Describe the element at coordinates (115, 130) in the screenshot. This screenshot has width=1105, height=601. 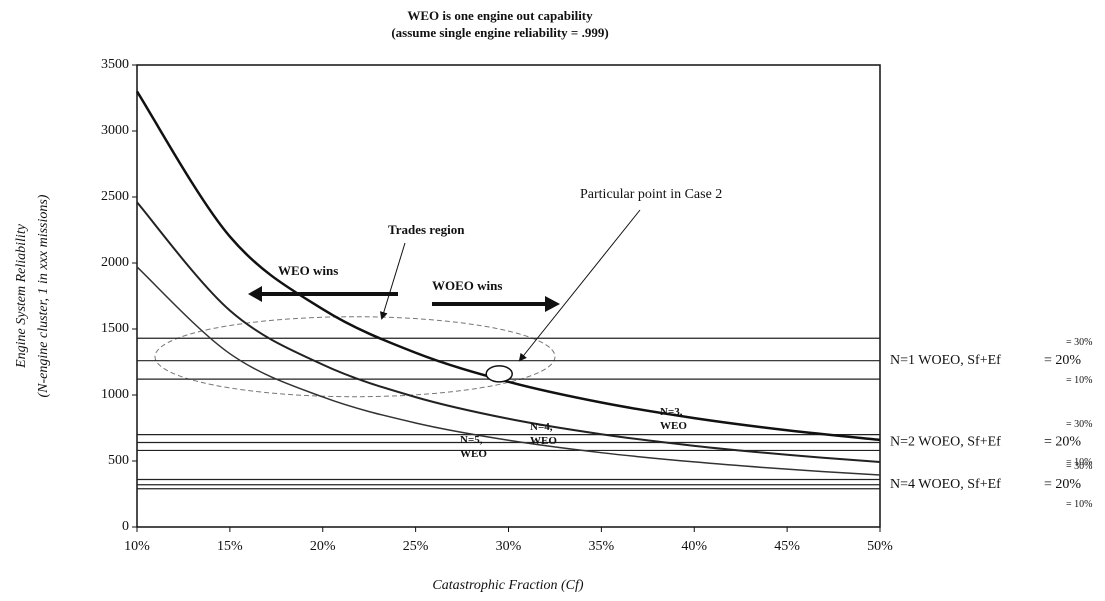
I see `y-tick-label: 3000` at that location.